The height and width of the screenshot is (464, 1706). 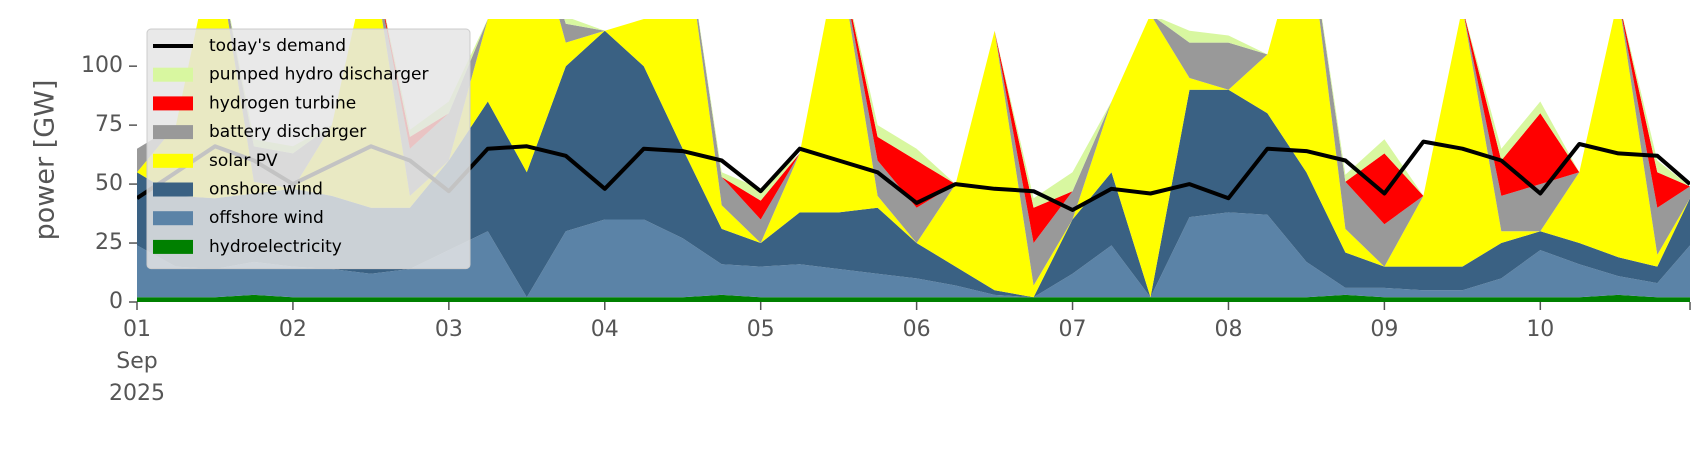 I want to click on legend-label: pumped hydro discharger, so click(x=318, y=75).